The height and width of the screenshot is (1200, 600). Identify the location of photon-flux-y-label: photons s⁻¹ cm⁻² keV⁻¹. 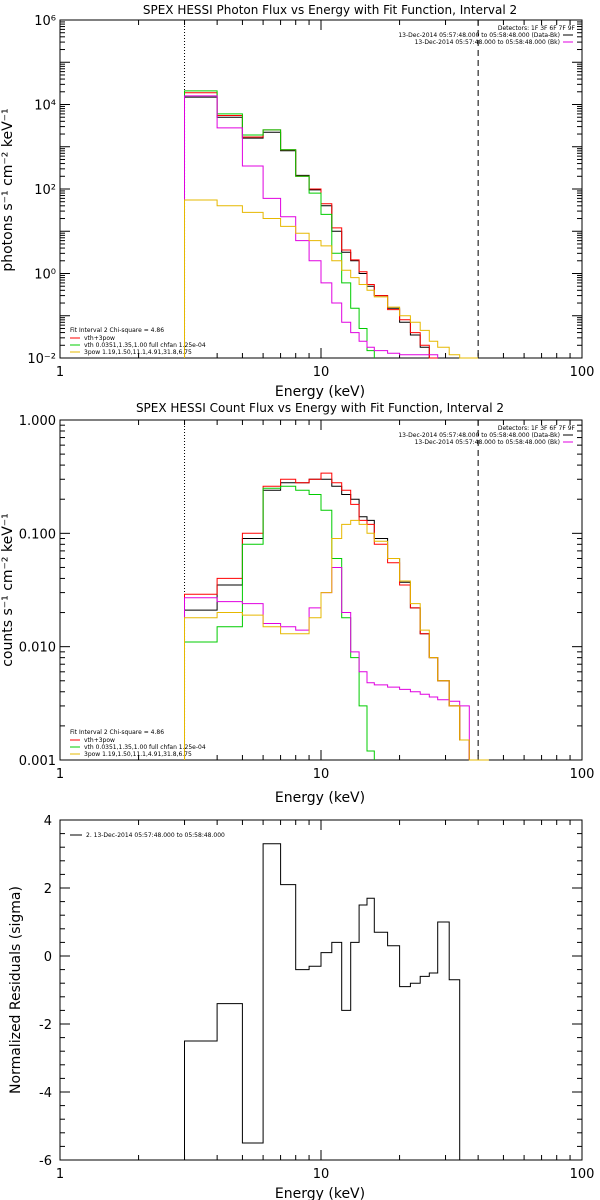
(8, 189).